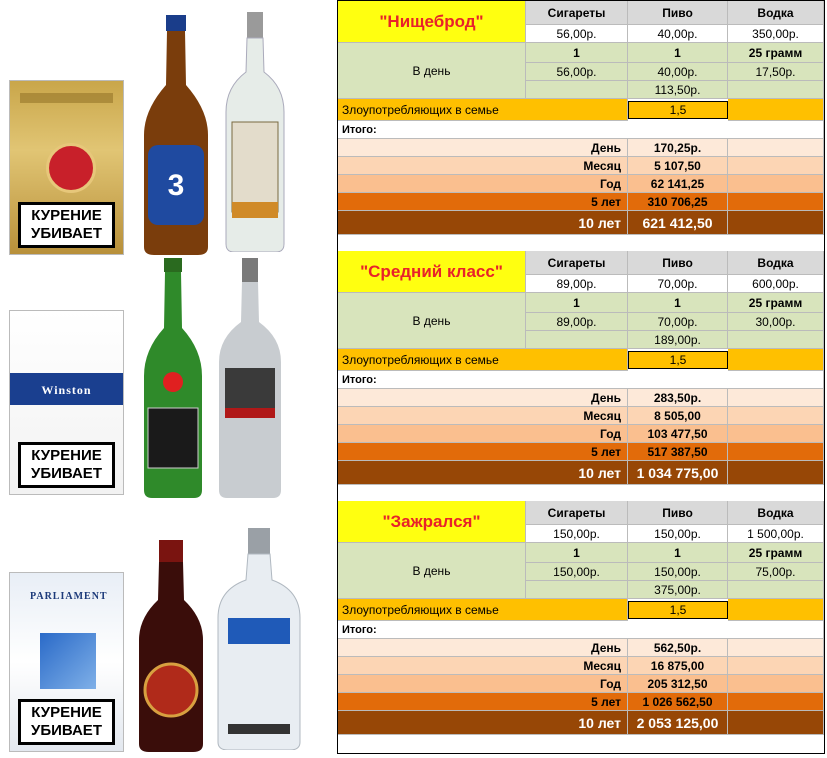 The width and height of the screenshot is (827, 758). What do you see at coordinates (678, 72) in the screenshot?
I see `day-cost-beer: 40,00р.` at bounding box center [678, 72].